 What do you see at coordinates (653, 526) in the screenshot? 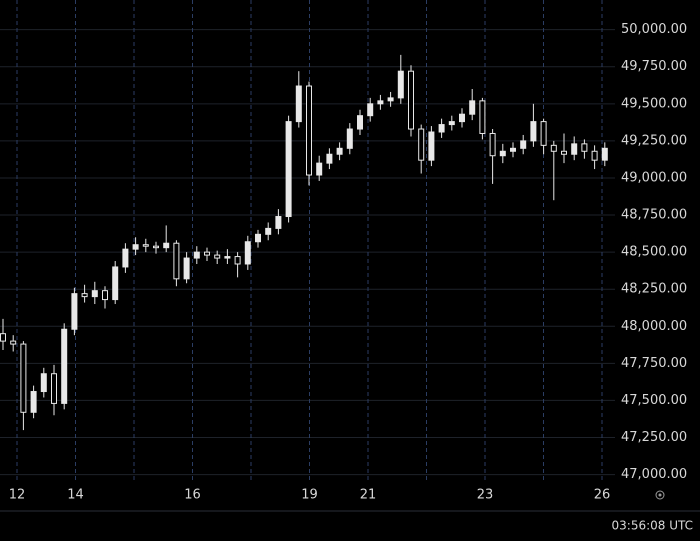
I see `time-label: 03:56:08 UTC` at bounding box center [653, 526].